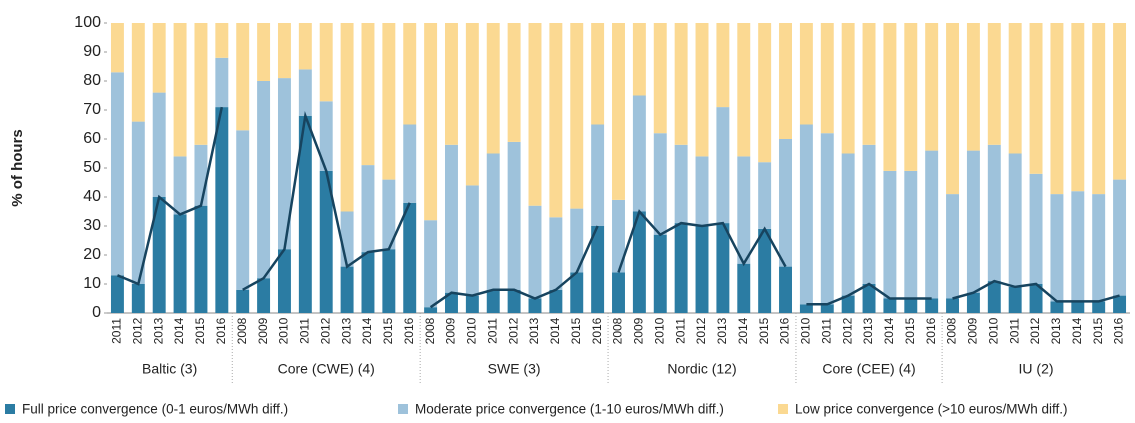  I want to click on group-label: Core (CWE) (4), so click(326, 369).